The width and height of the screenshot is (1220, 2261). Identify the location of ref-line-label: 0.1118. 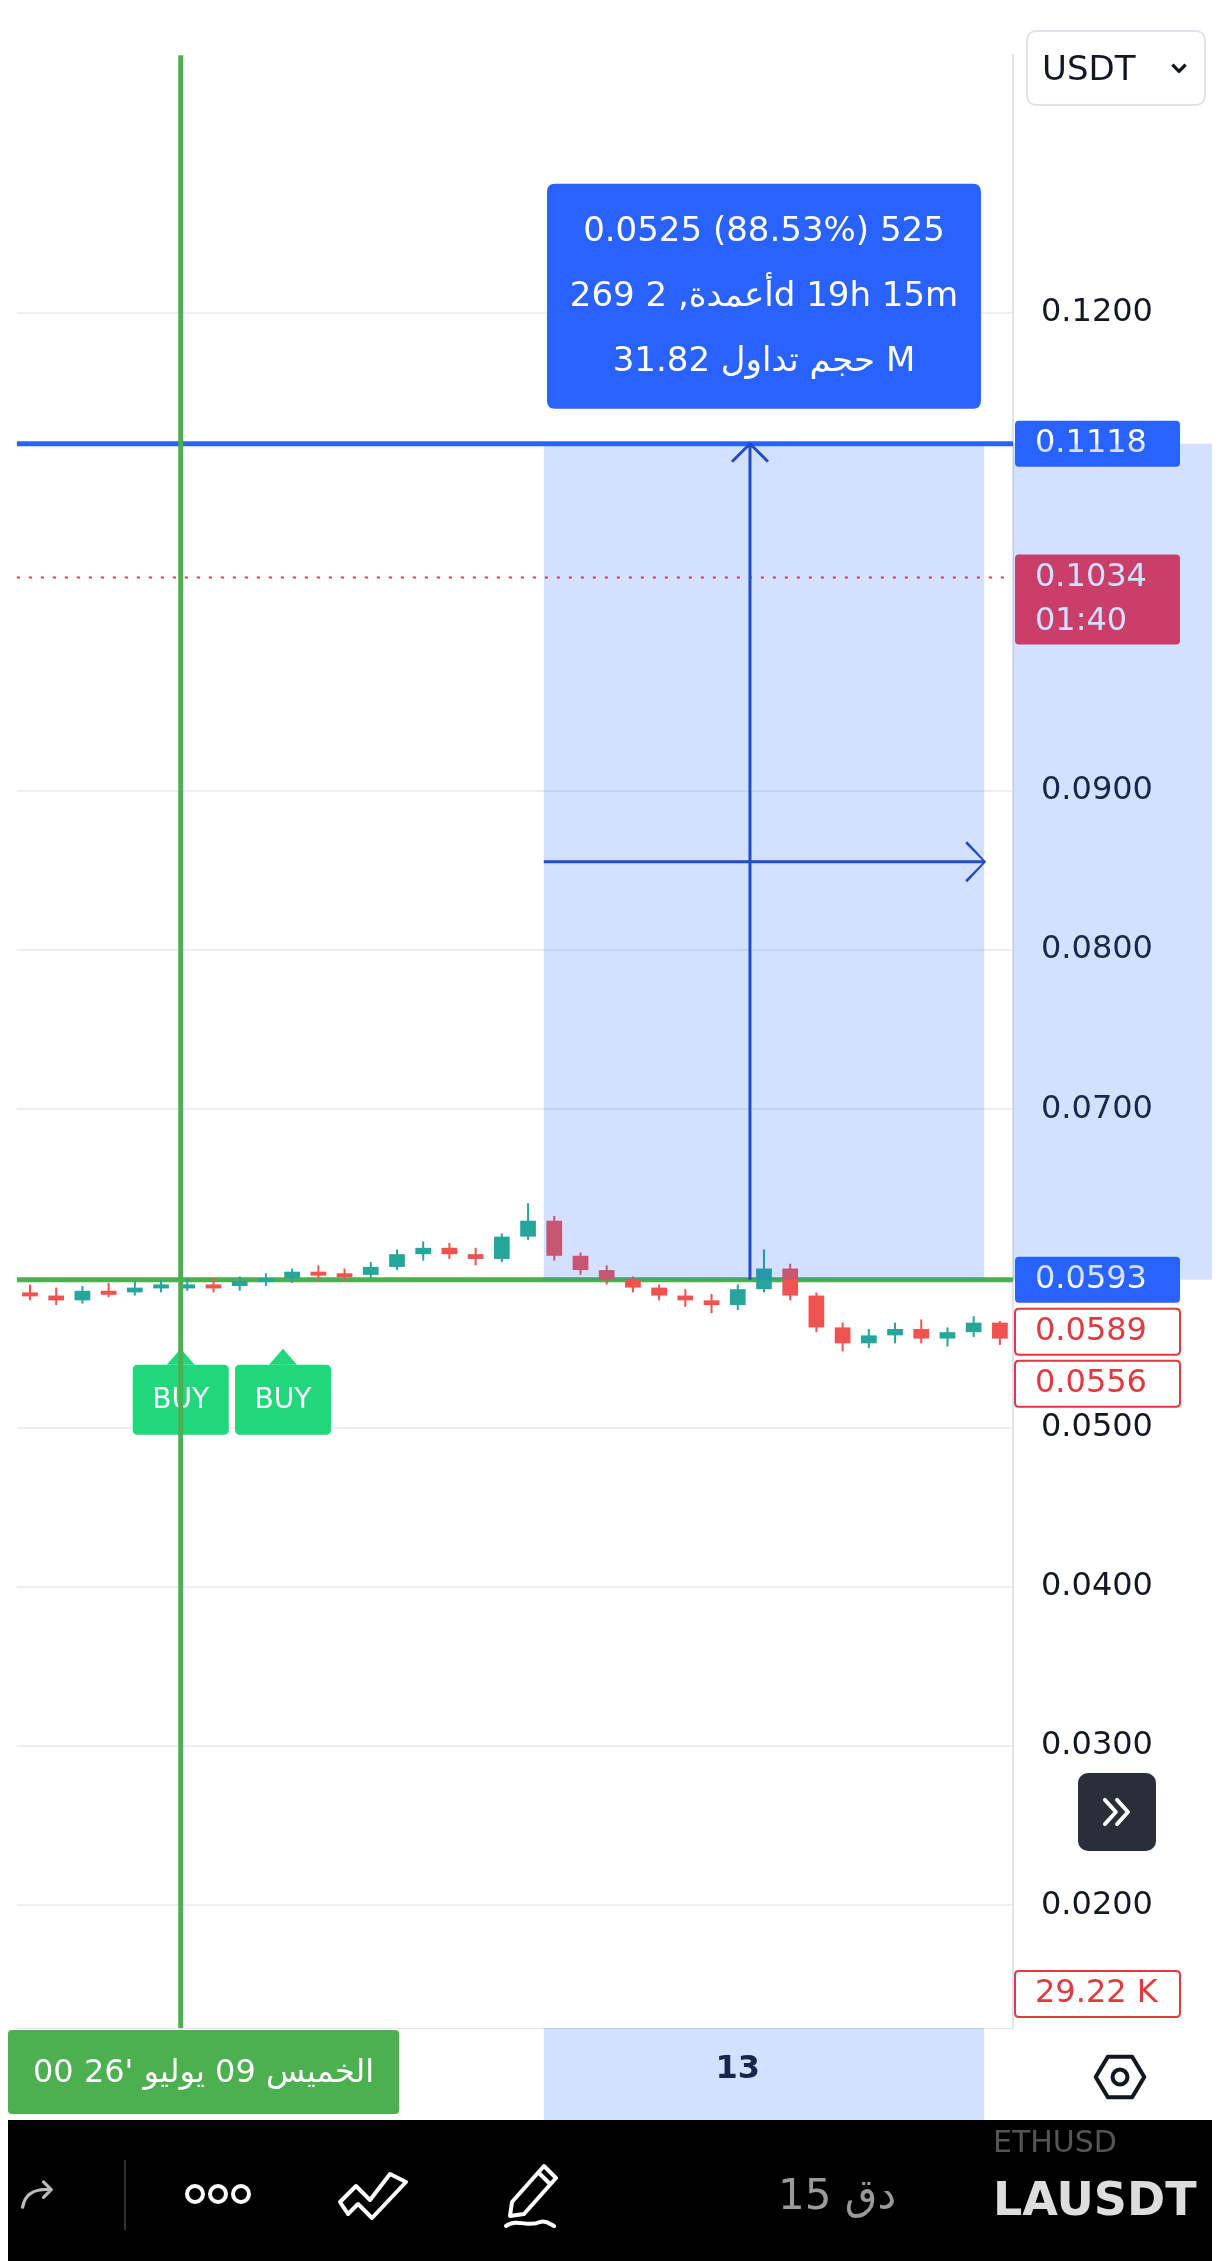
(1091, 441).